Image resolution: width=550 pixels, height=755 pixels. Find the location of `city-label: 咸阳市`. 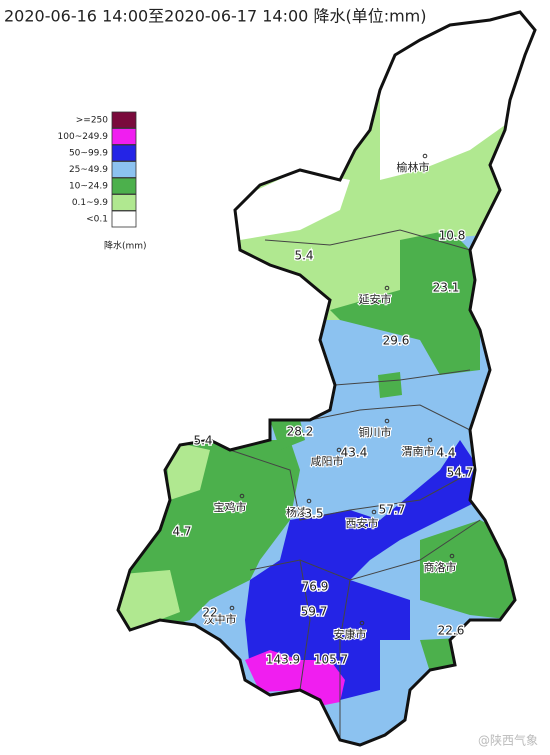

city-label: 咸阳市 is located at coordinates (327, 461).